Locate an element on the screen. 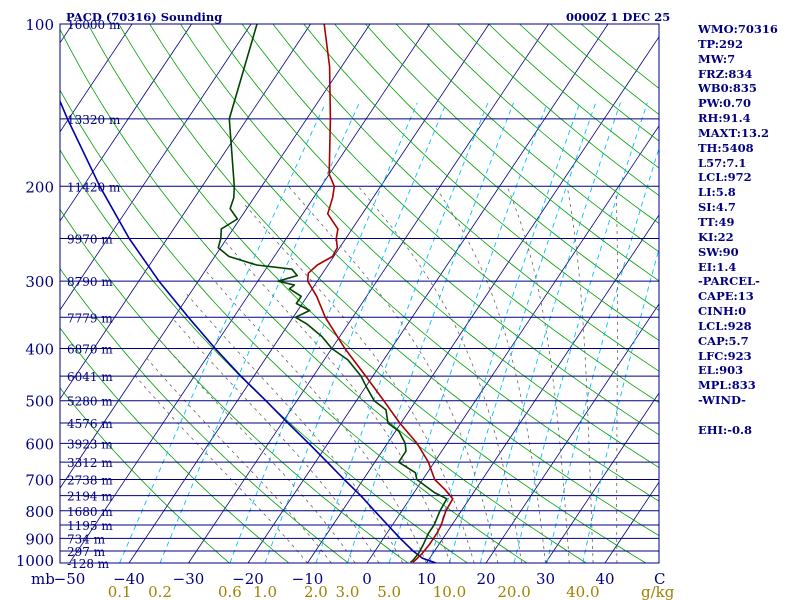 The width and height of the screenshot is (800, 600). index-row: FRZ:834 is located at coordinates (725, 73).